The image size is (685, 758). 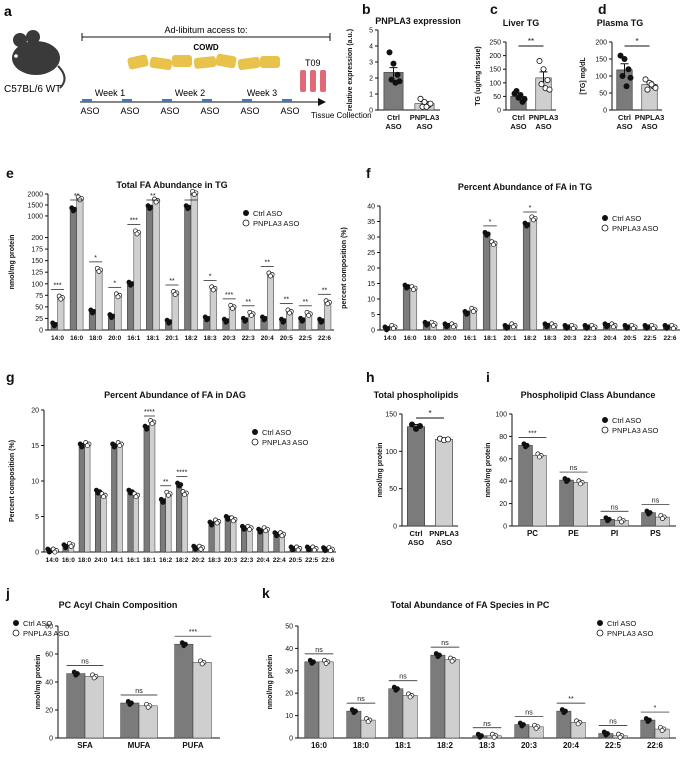 I want to click on x-tick-label: 22:6, so click(x=669, y=338).